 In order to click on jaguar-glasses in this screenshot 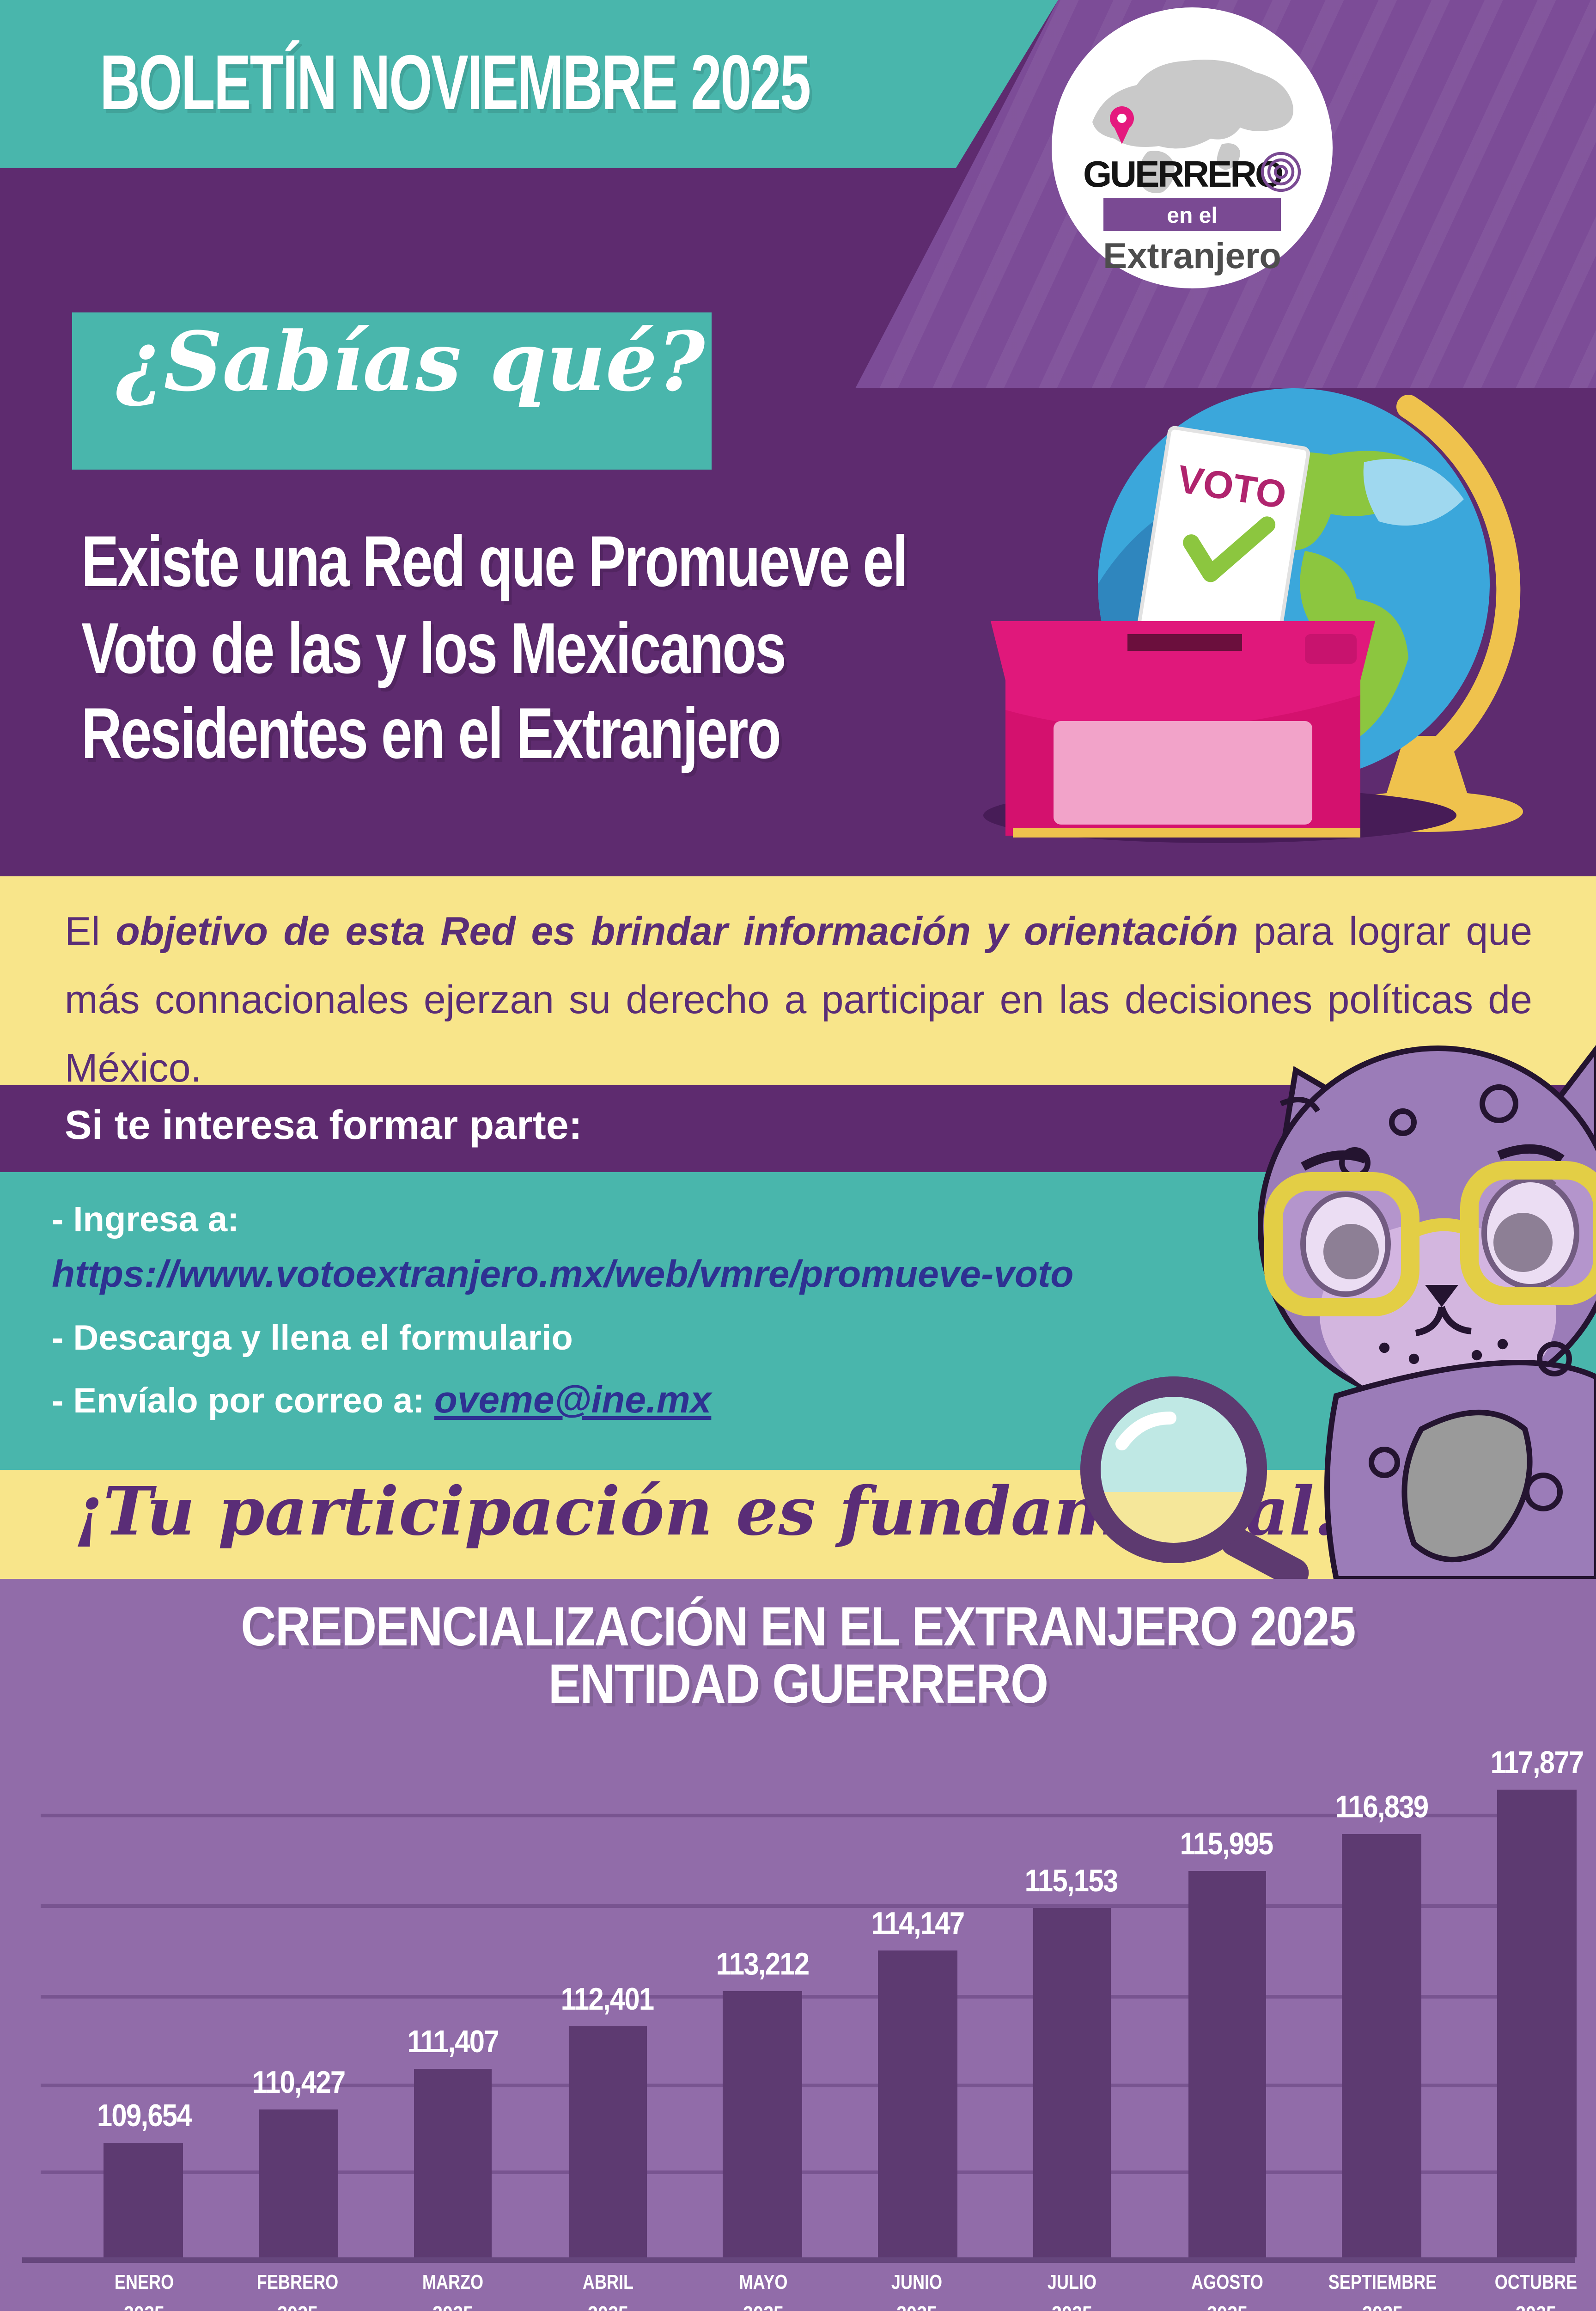, I will do `click(1429, 1238)`.